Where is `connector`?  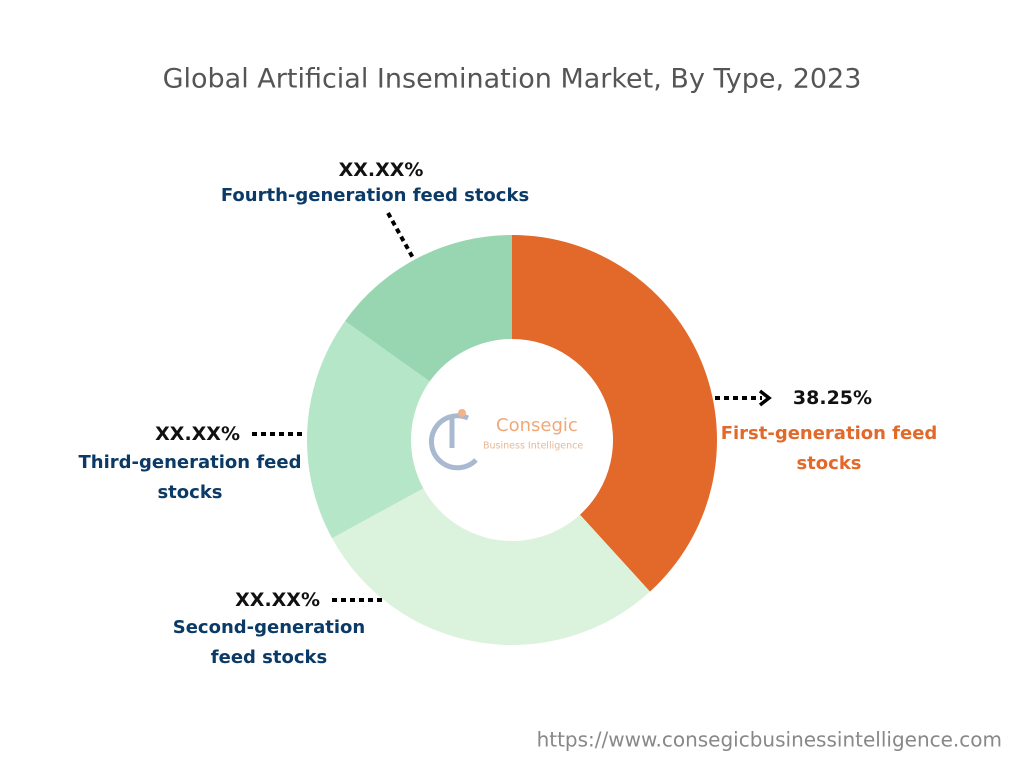
connector is located at coordinates (400, 235).